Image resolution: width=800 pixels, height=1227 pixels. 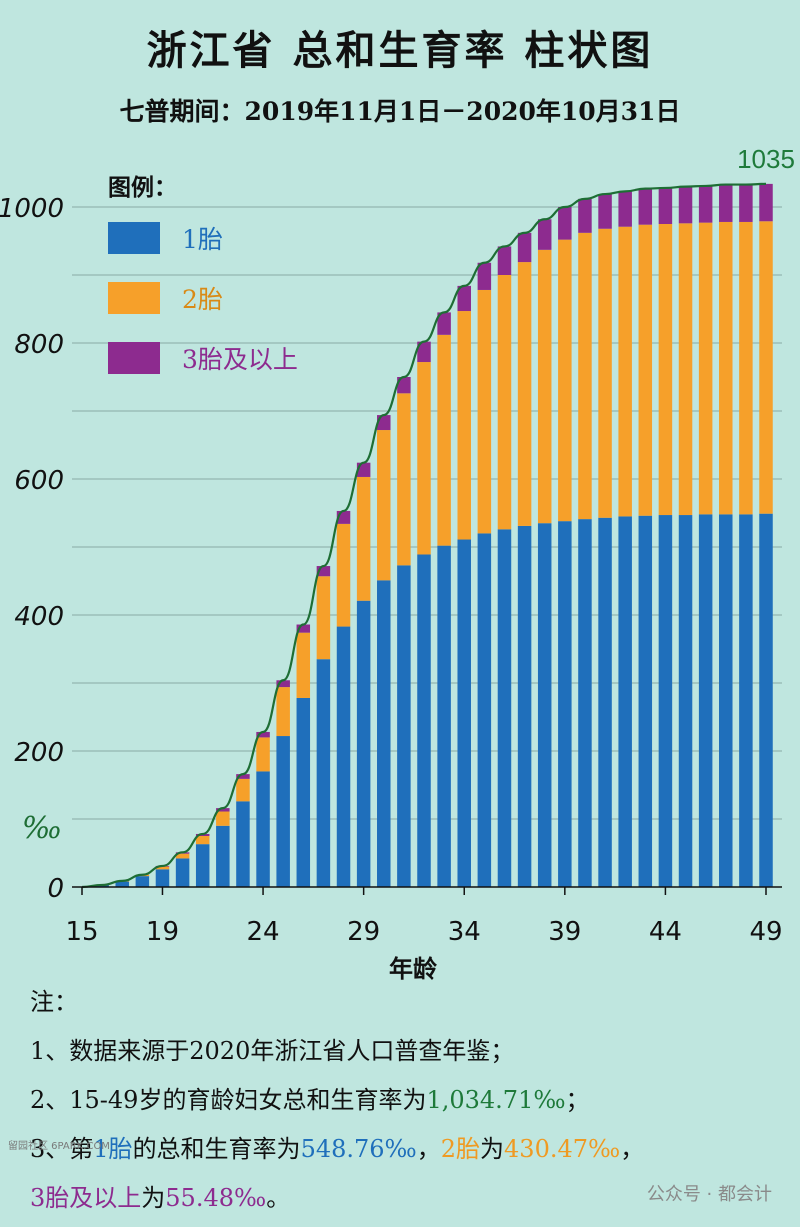 I want to click on note-3-second-value: 430.47‰, so click(x=562, y=1149).